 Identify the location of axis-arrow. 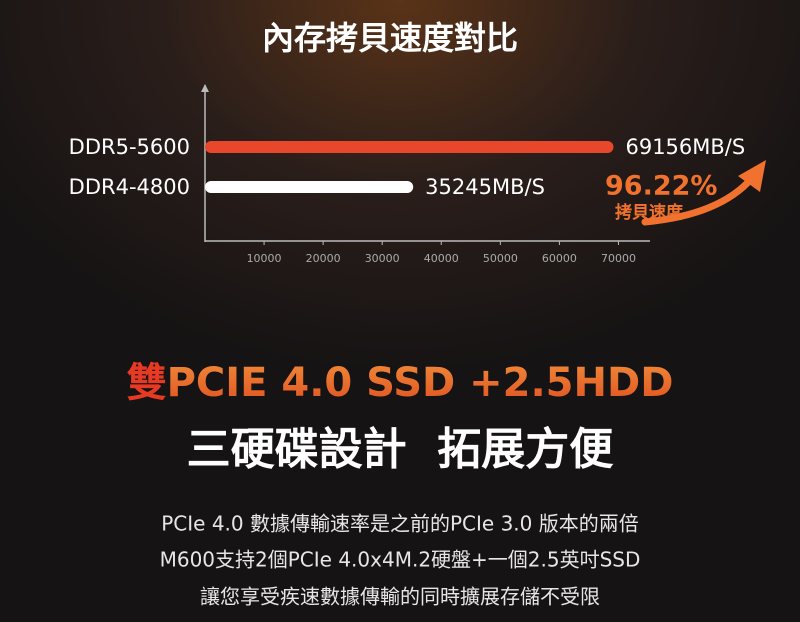
(205, 88).